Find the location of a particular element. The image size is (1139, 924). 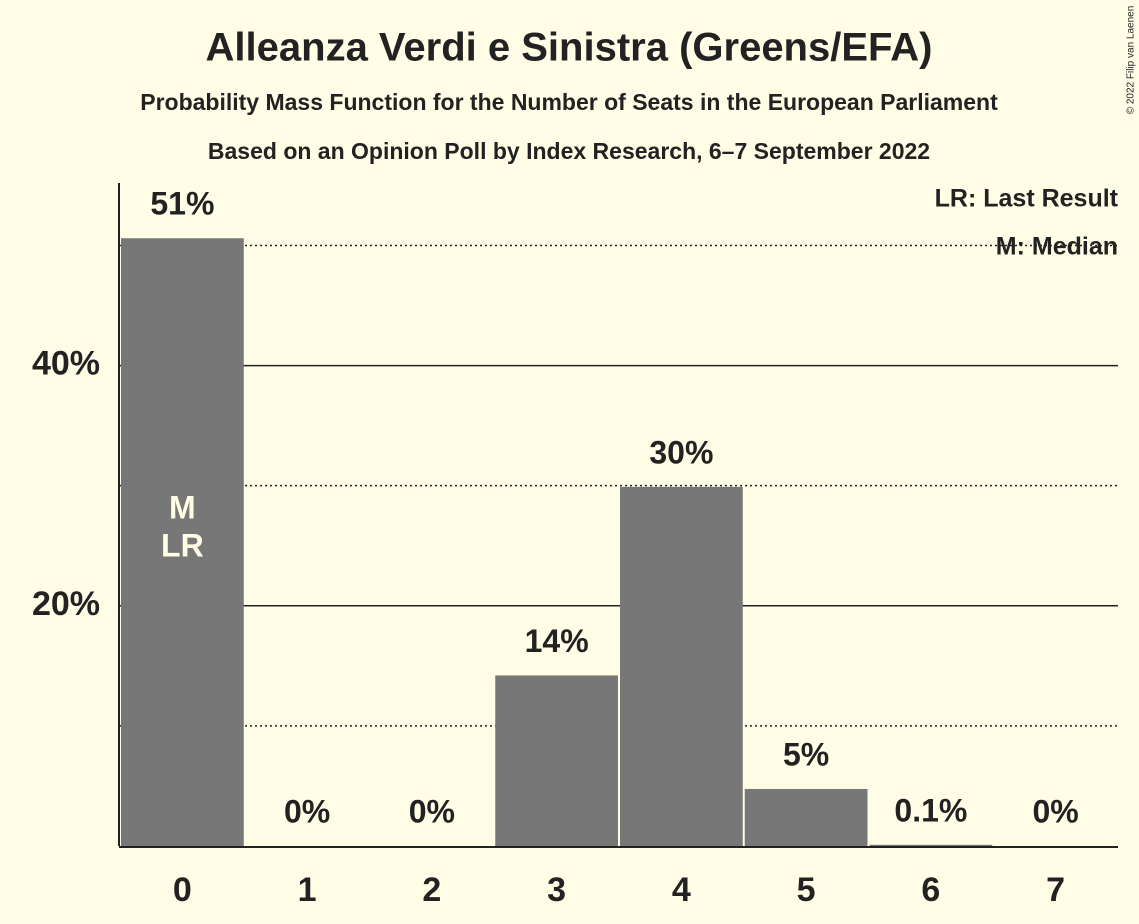

chart-title: Alleanza Verdi e Sinistra (Greens/EFA) is located at coordinates (569, 48).